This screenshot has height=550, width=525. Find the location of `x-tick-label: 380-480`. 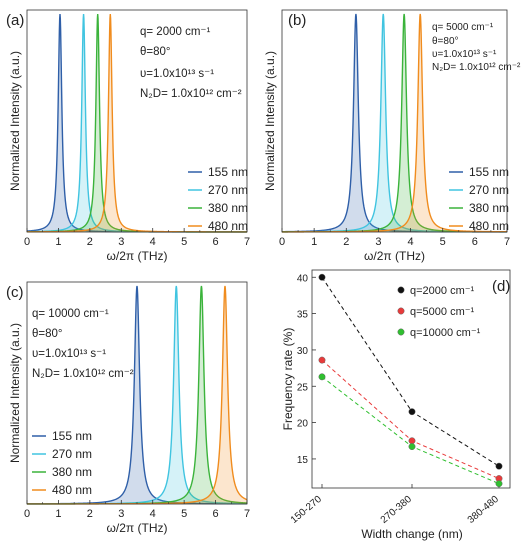

x-tick-label: 380-480 is located at coordinates (484, 510).